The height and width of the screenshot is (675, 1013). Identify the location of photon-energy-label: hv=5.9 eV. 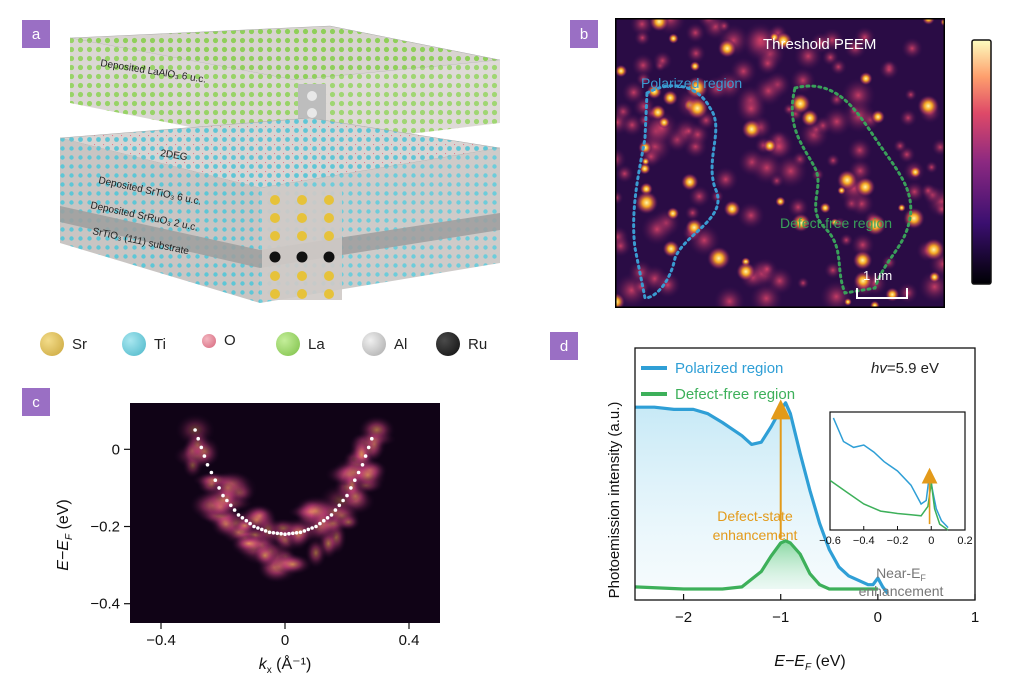
(905, 368).